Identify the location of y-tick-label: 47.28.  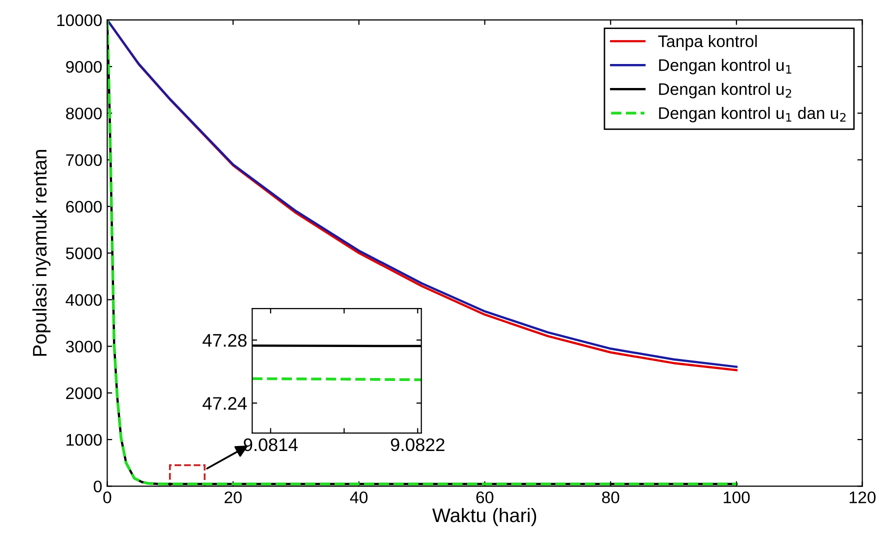
(224, 340).